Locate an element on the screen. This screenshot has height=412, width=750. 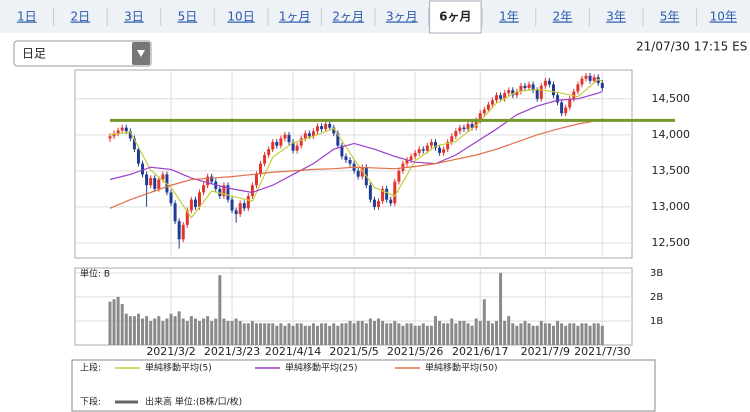
tab-label: 1ヶ月 is located at coordinates (295, 17).